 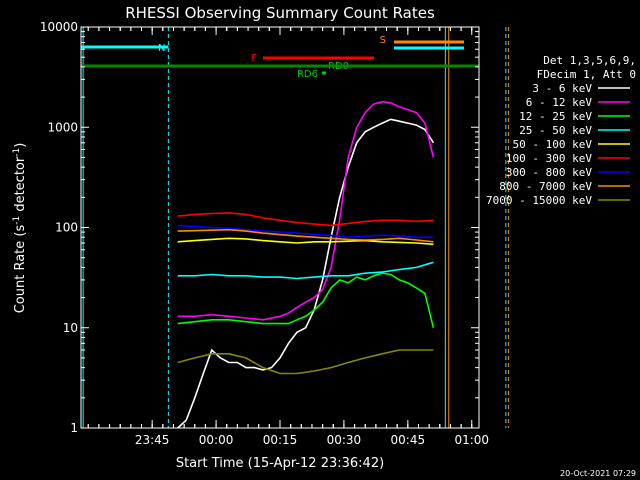 I want to click on footer-date: 20-Oct-2021 07:29, so click(x=598, y=473).